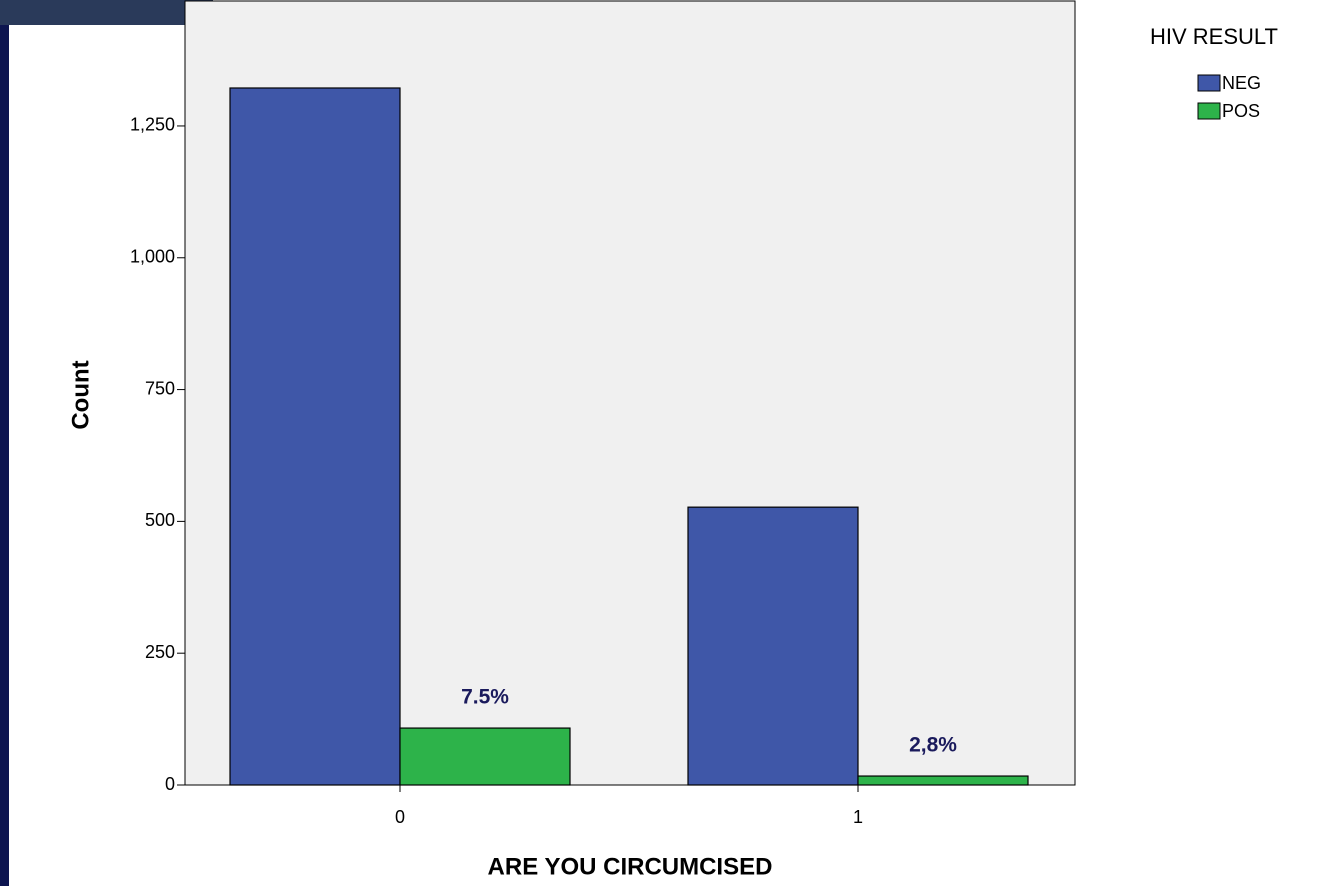 The height and width of the screenshot is (886, 1325). Describe the element at coordinates (152, 257) in the screenshot. I see `y-tick-label: 1,000` at that location.